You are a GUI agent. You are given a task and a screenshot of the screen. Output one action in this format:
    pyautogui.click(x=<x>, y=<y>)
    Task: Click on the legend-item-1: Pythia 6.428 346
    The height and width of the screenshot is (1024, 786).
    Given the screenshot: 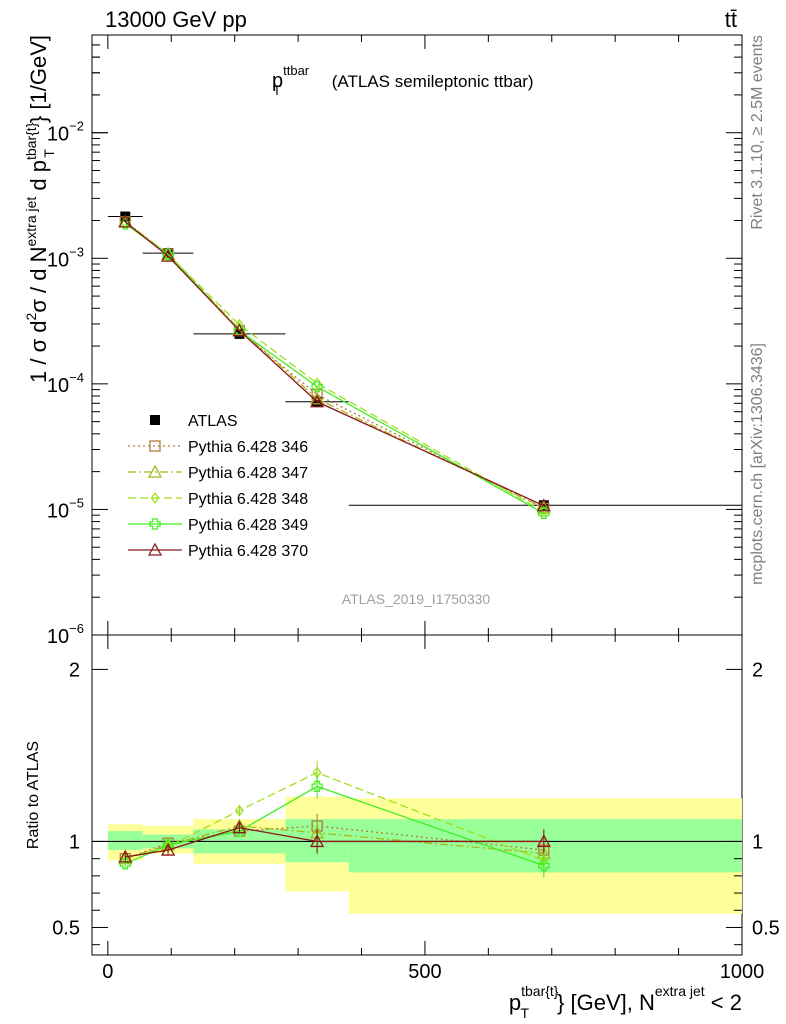 What is the action you would take?
    pyautogui.click(x=218, y=447)
    